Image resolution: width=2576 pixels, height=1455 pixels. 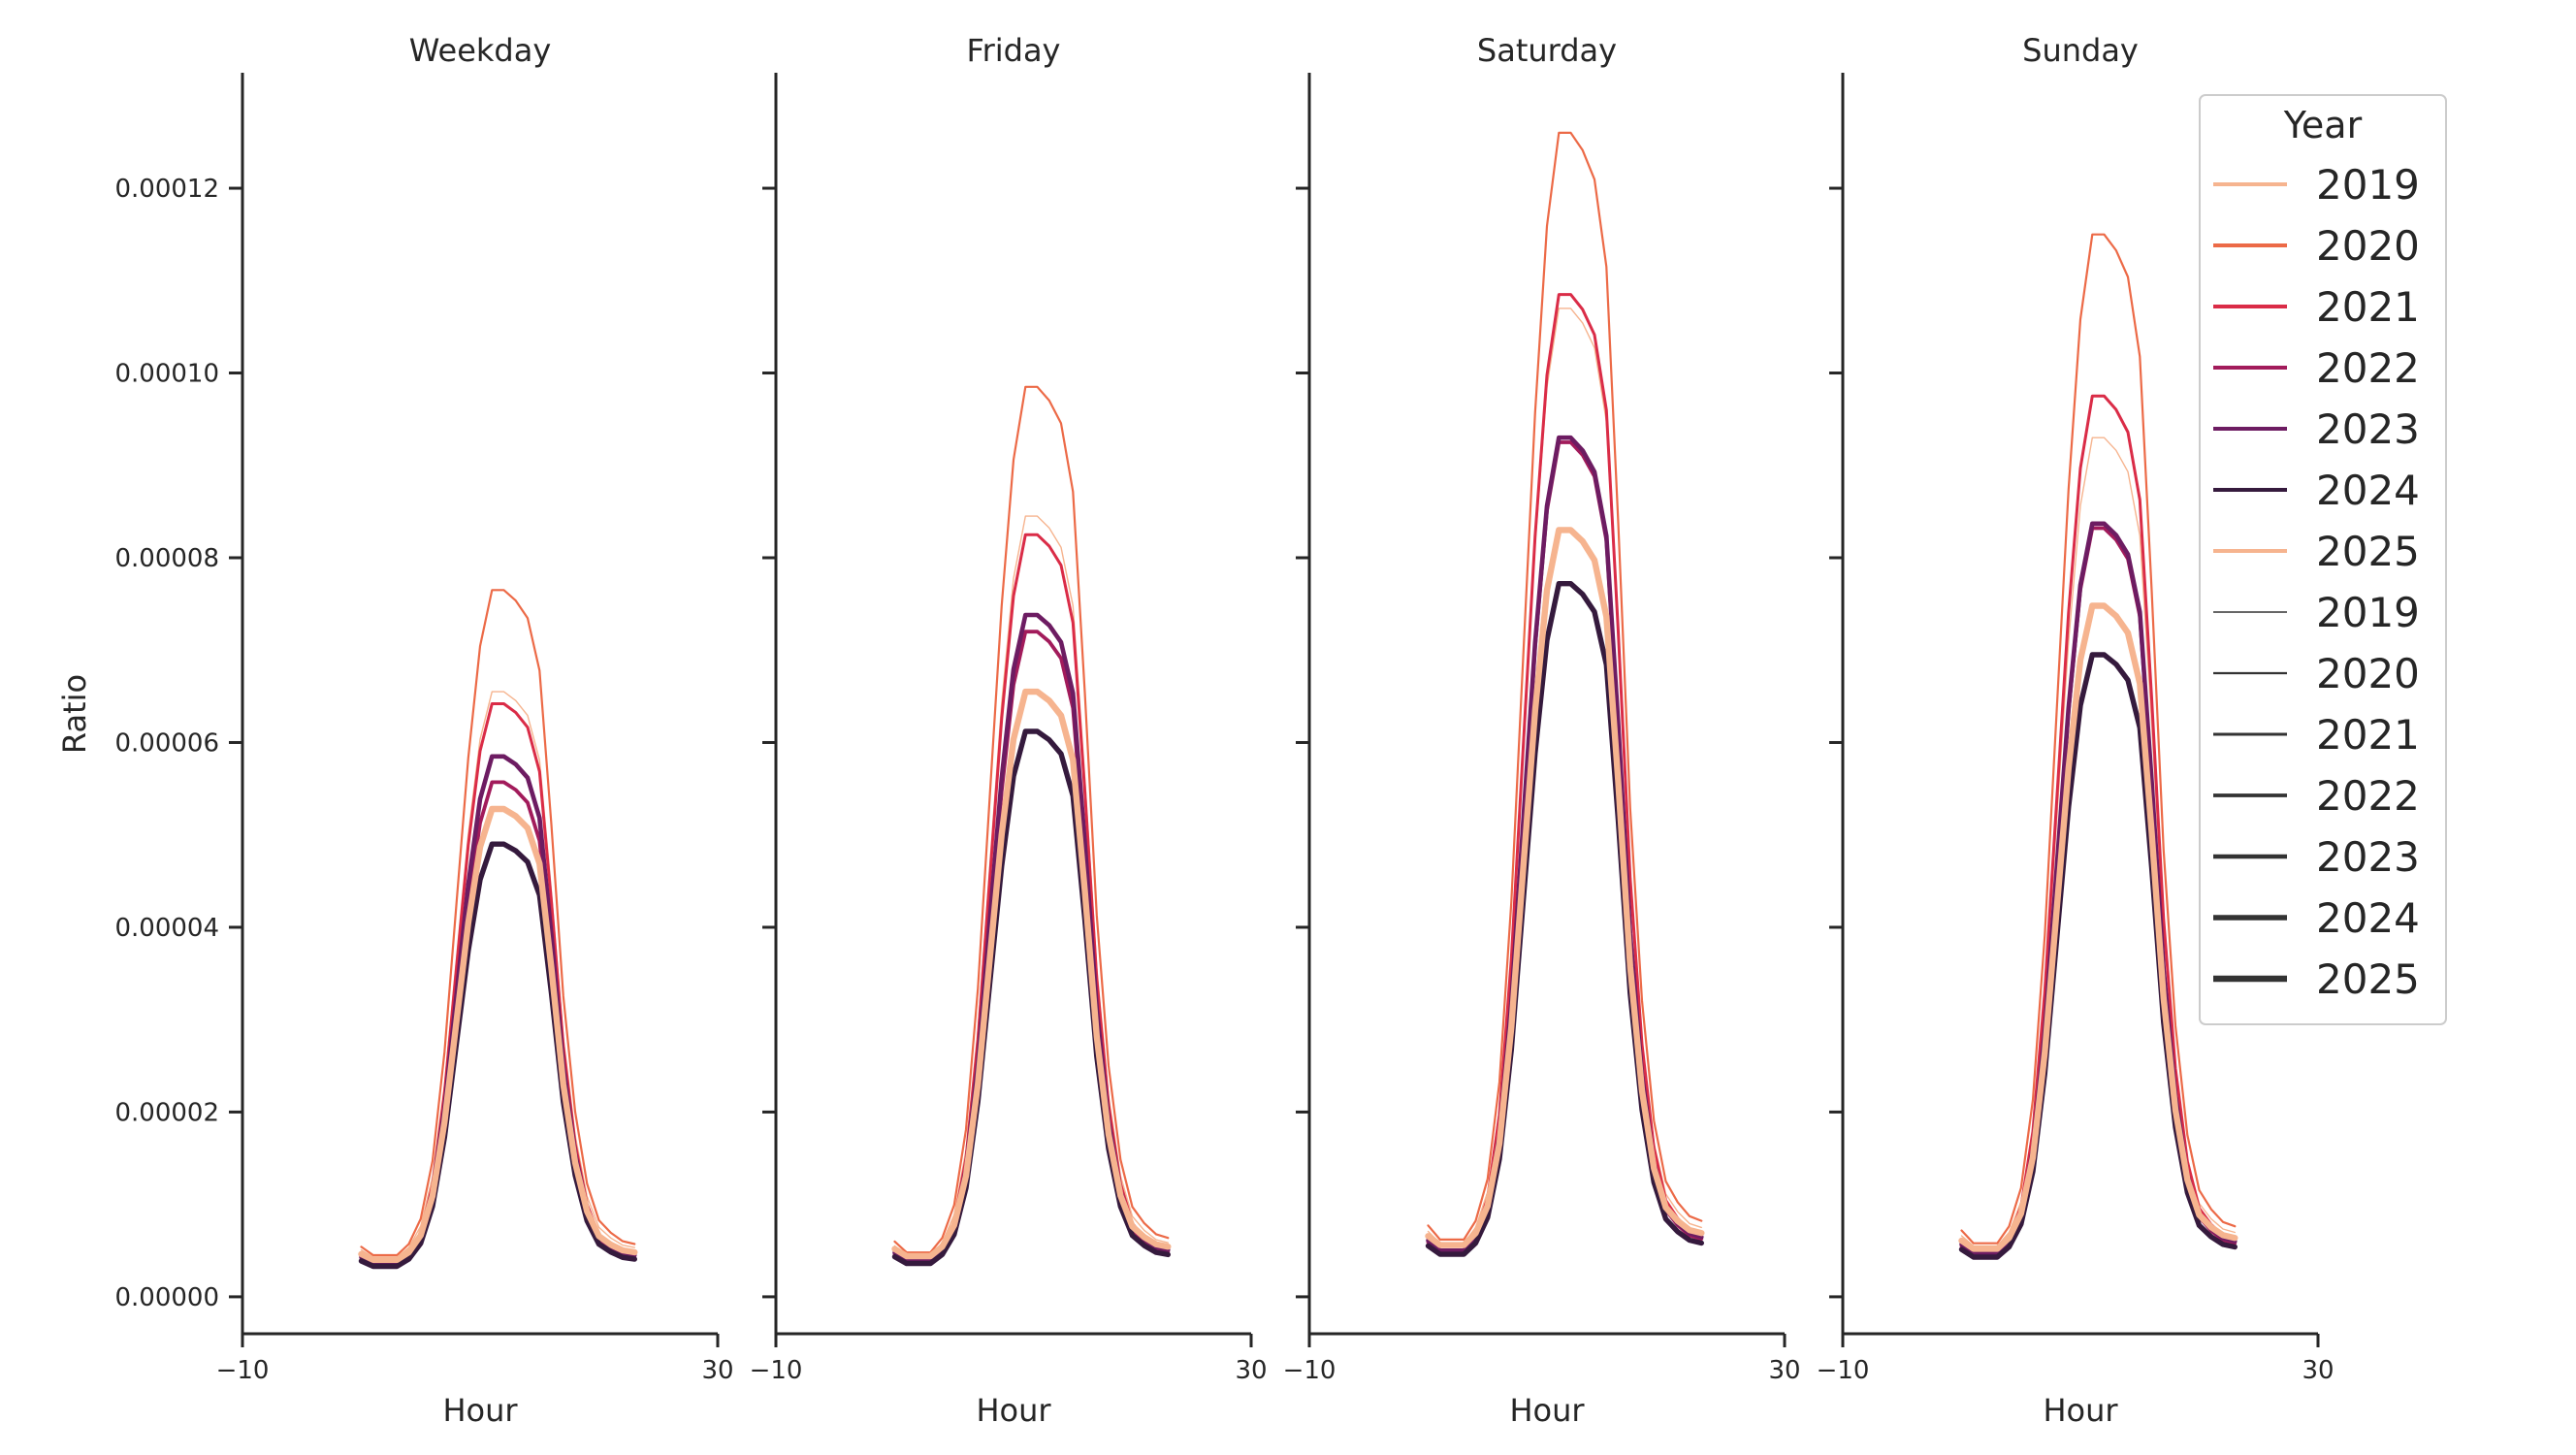 I want to click on legend-item-2024: 2024, so click(x=2316, y=490).